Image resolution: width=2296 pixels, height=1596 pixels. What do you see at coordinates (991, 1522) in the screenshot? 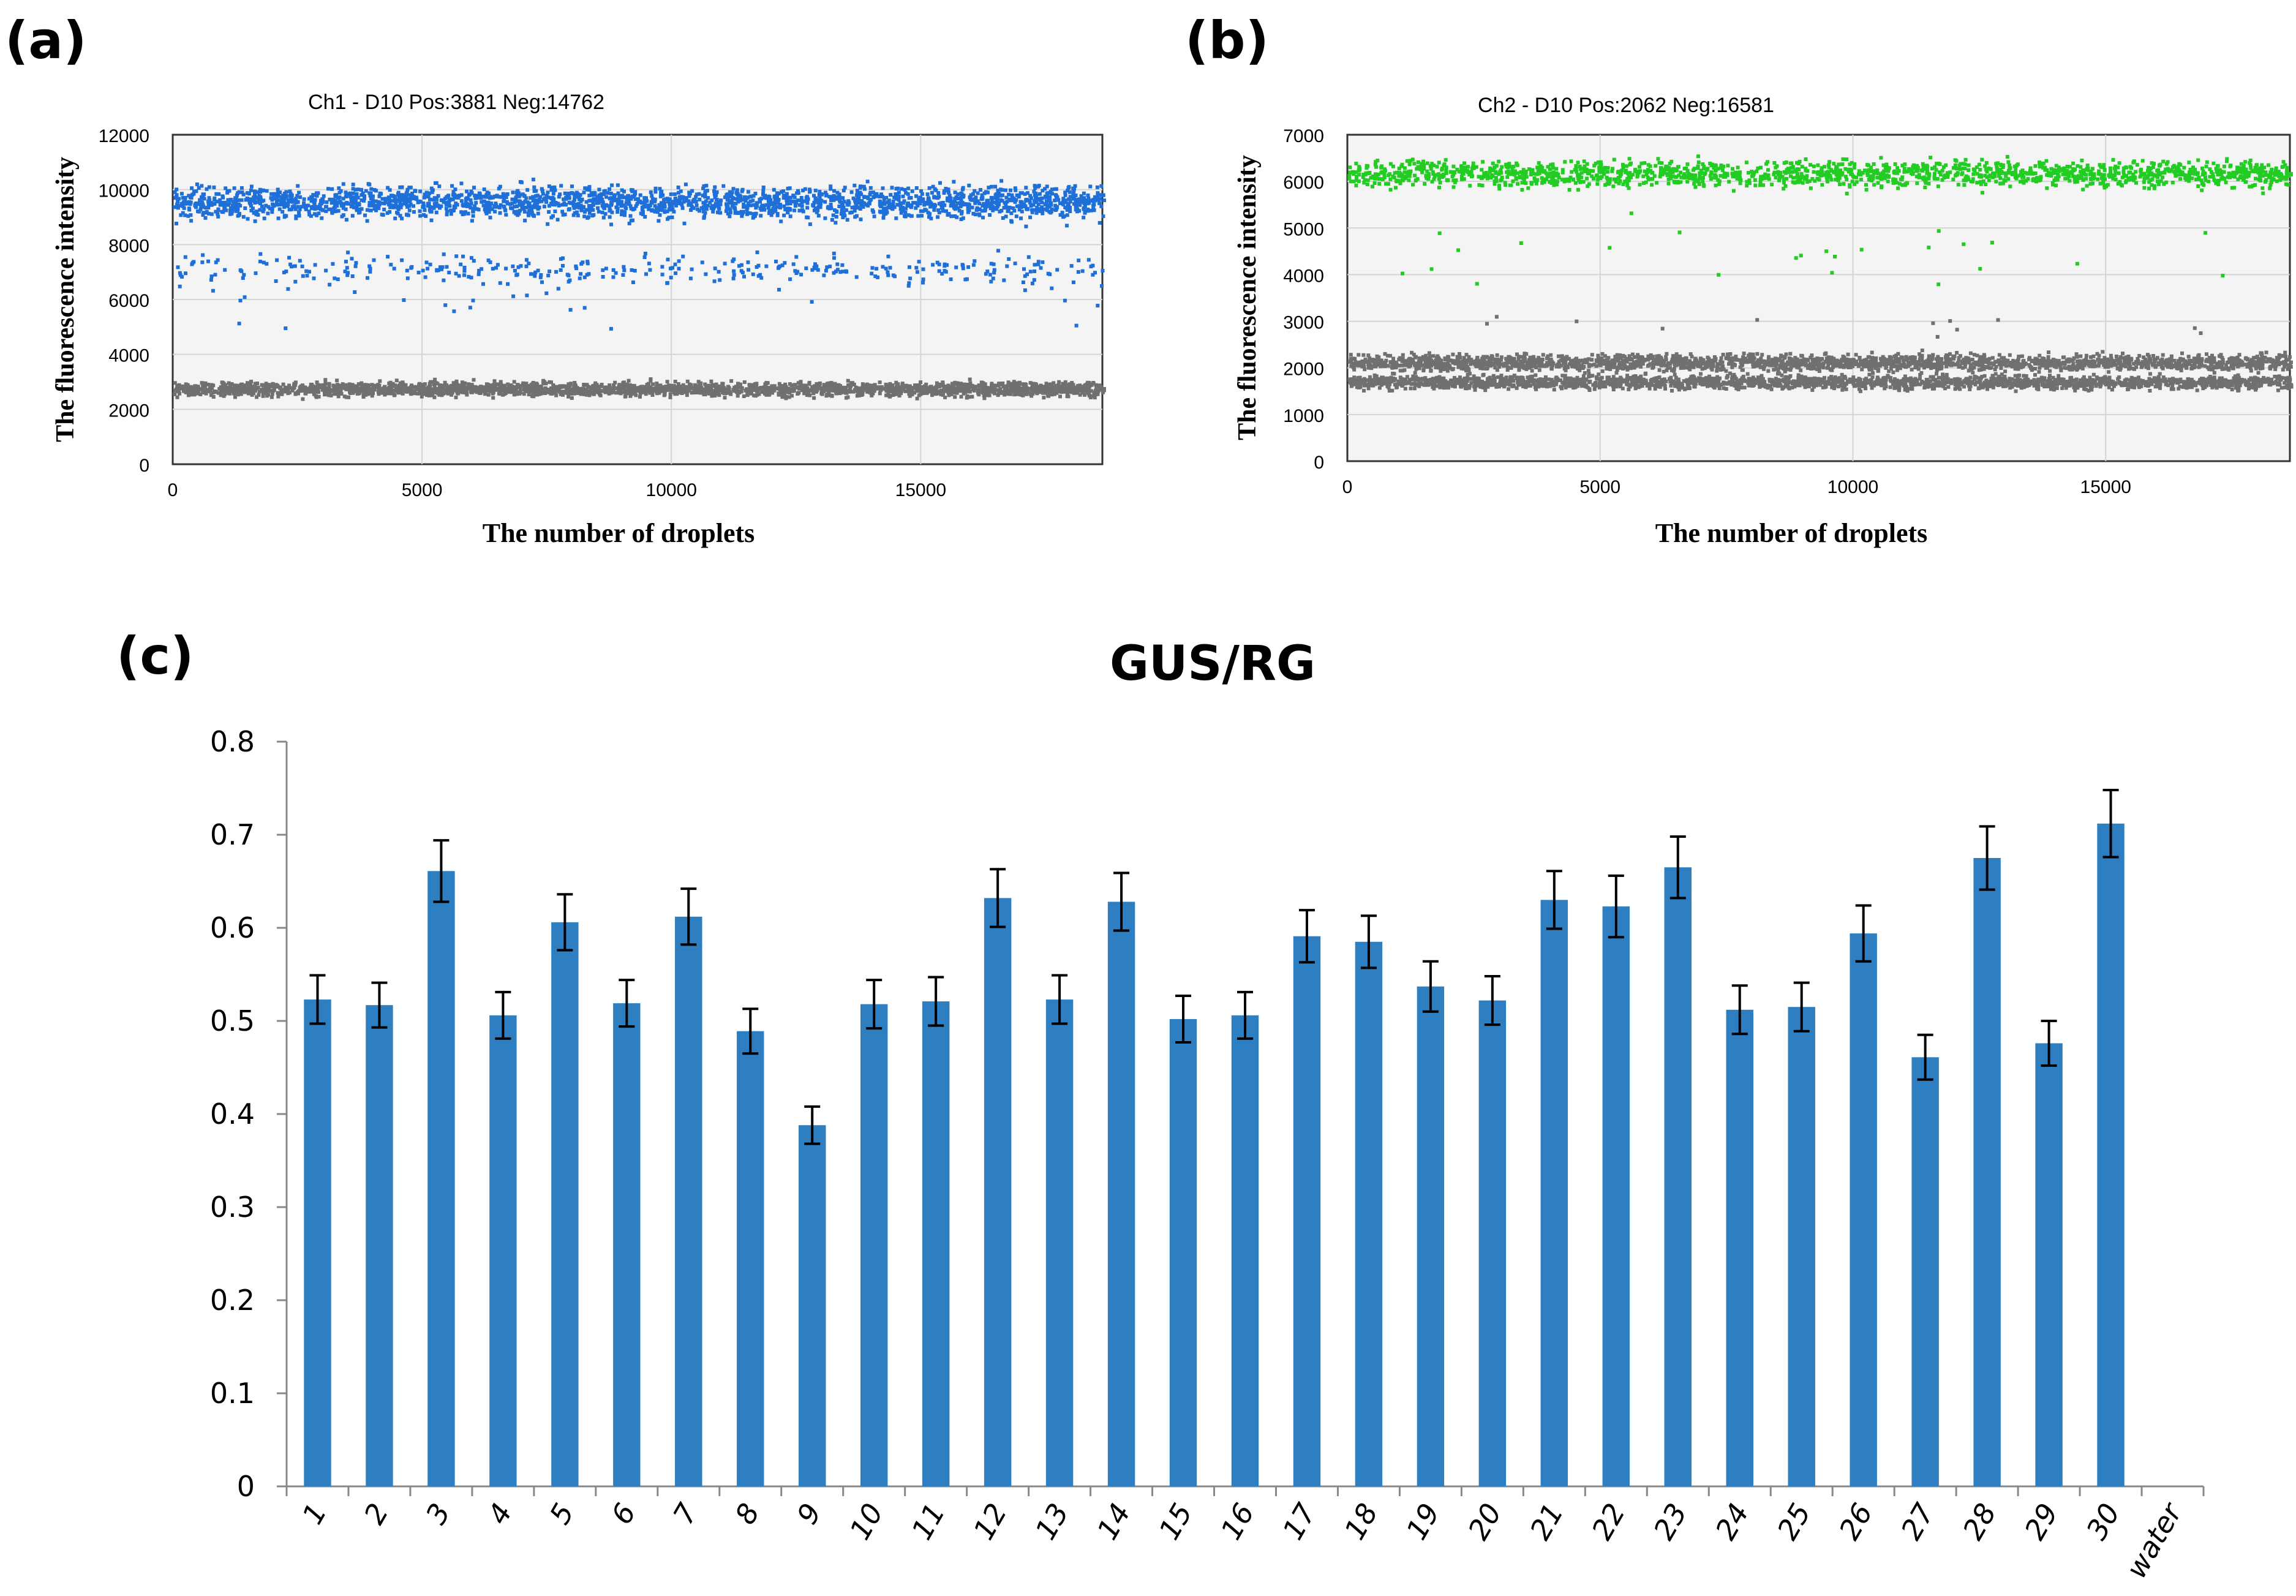
I see `category-label-12: 12` at bounding box center [991, 1522].